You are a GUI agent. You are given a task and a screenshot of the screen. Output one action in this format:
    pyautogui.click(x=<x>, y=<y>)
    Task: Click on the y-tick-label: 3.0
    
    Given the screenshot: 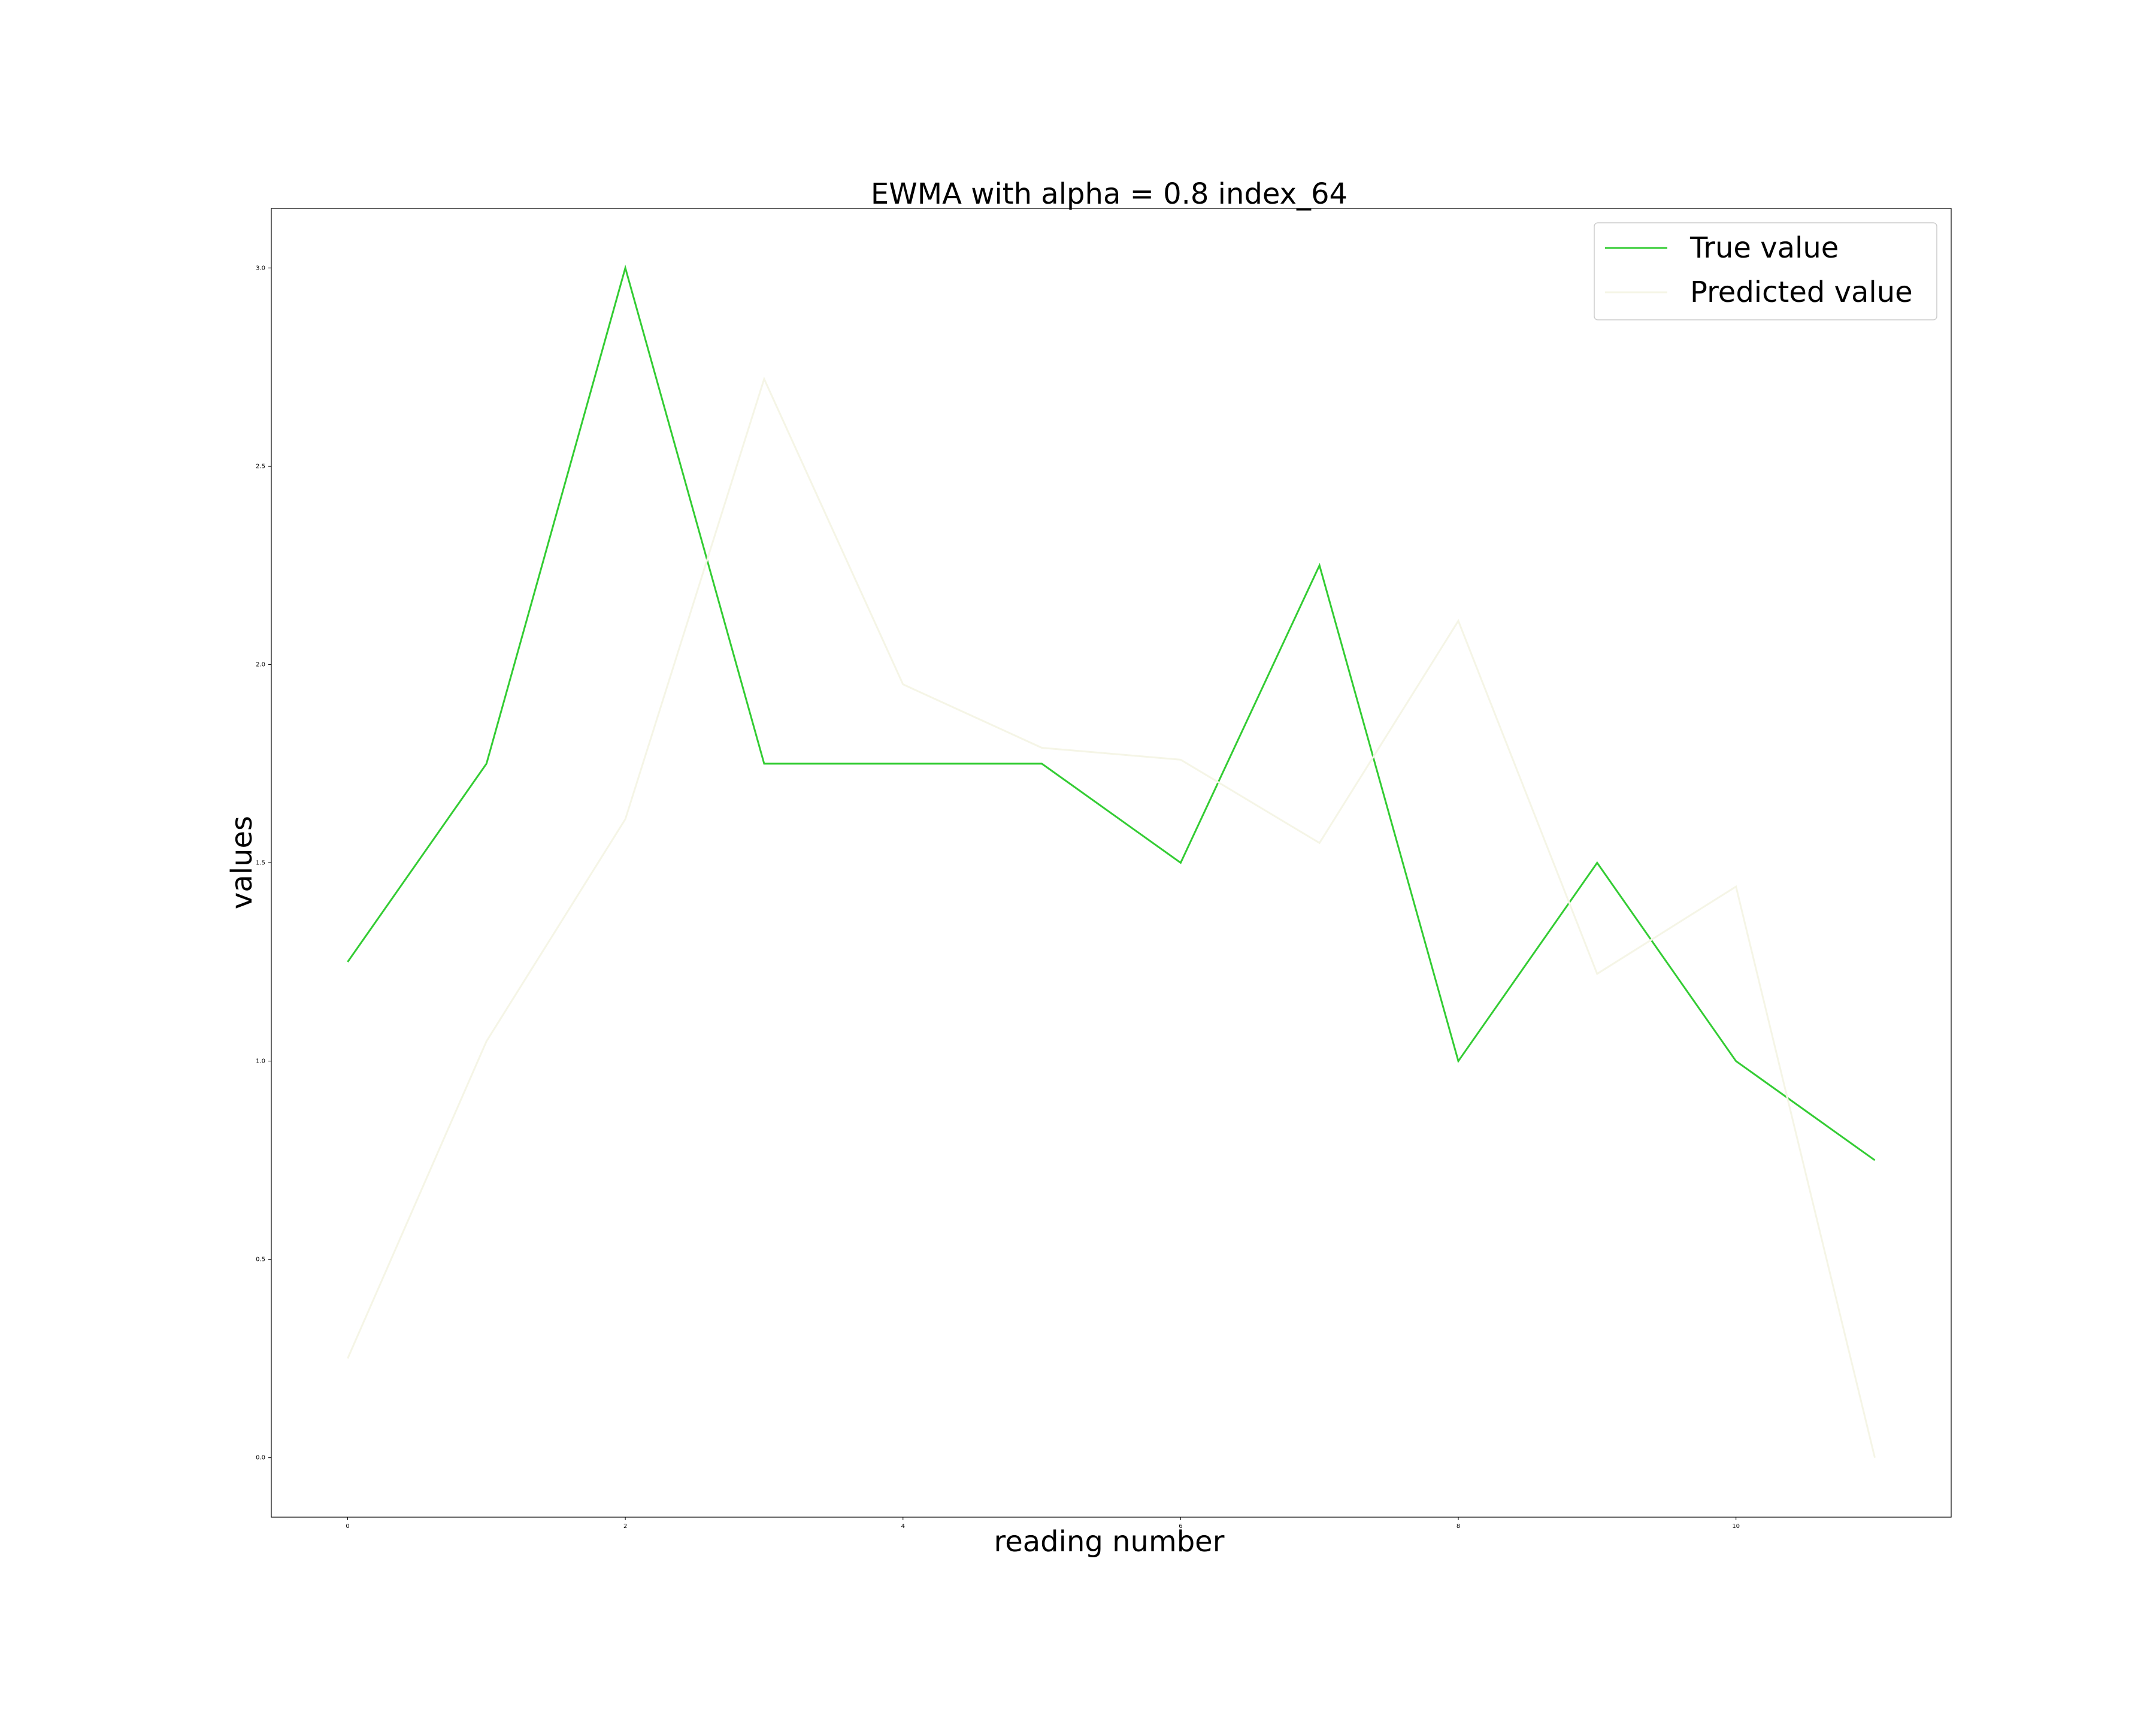 What is the action you would take?
    pyautogui.click(x=260, y=268)
    